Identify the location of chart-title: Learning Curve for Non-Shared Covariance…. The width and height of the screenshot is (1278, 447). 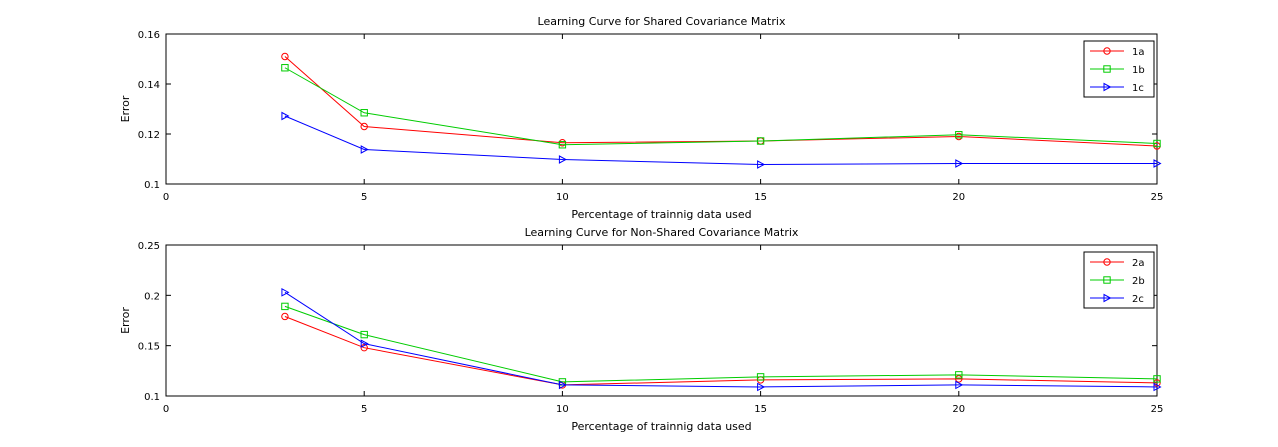
(662, 232).